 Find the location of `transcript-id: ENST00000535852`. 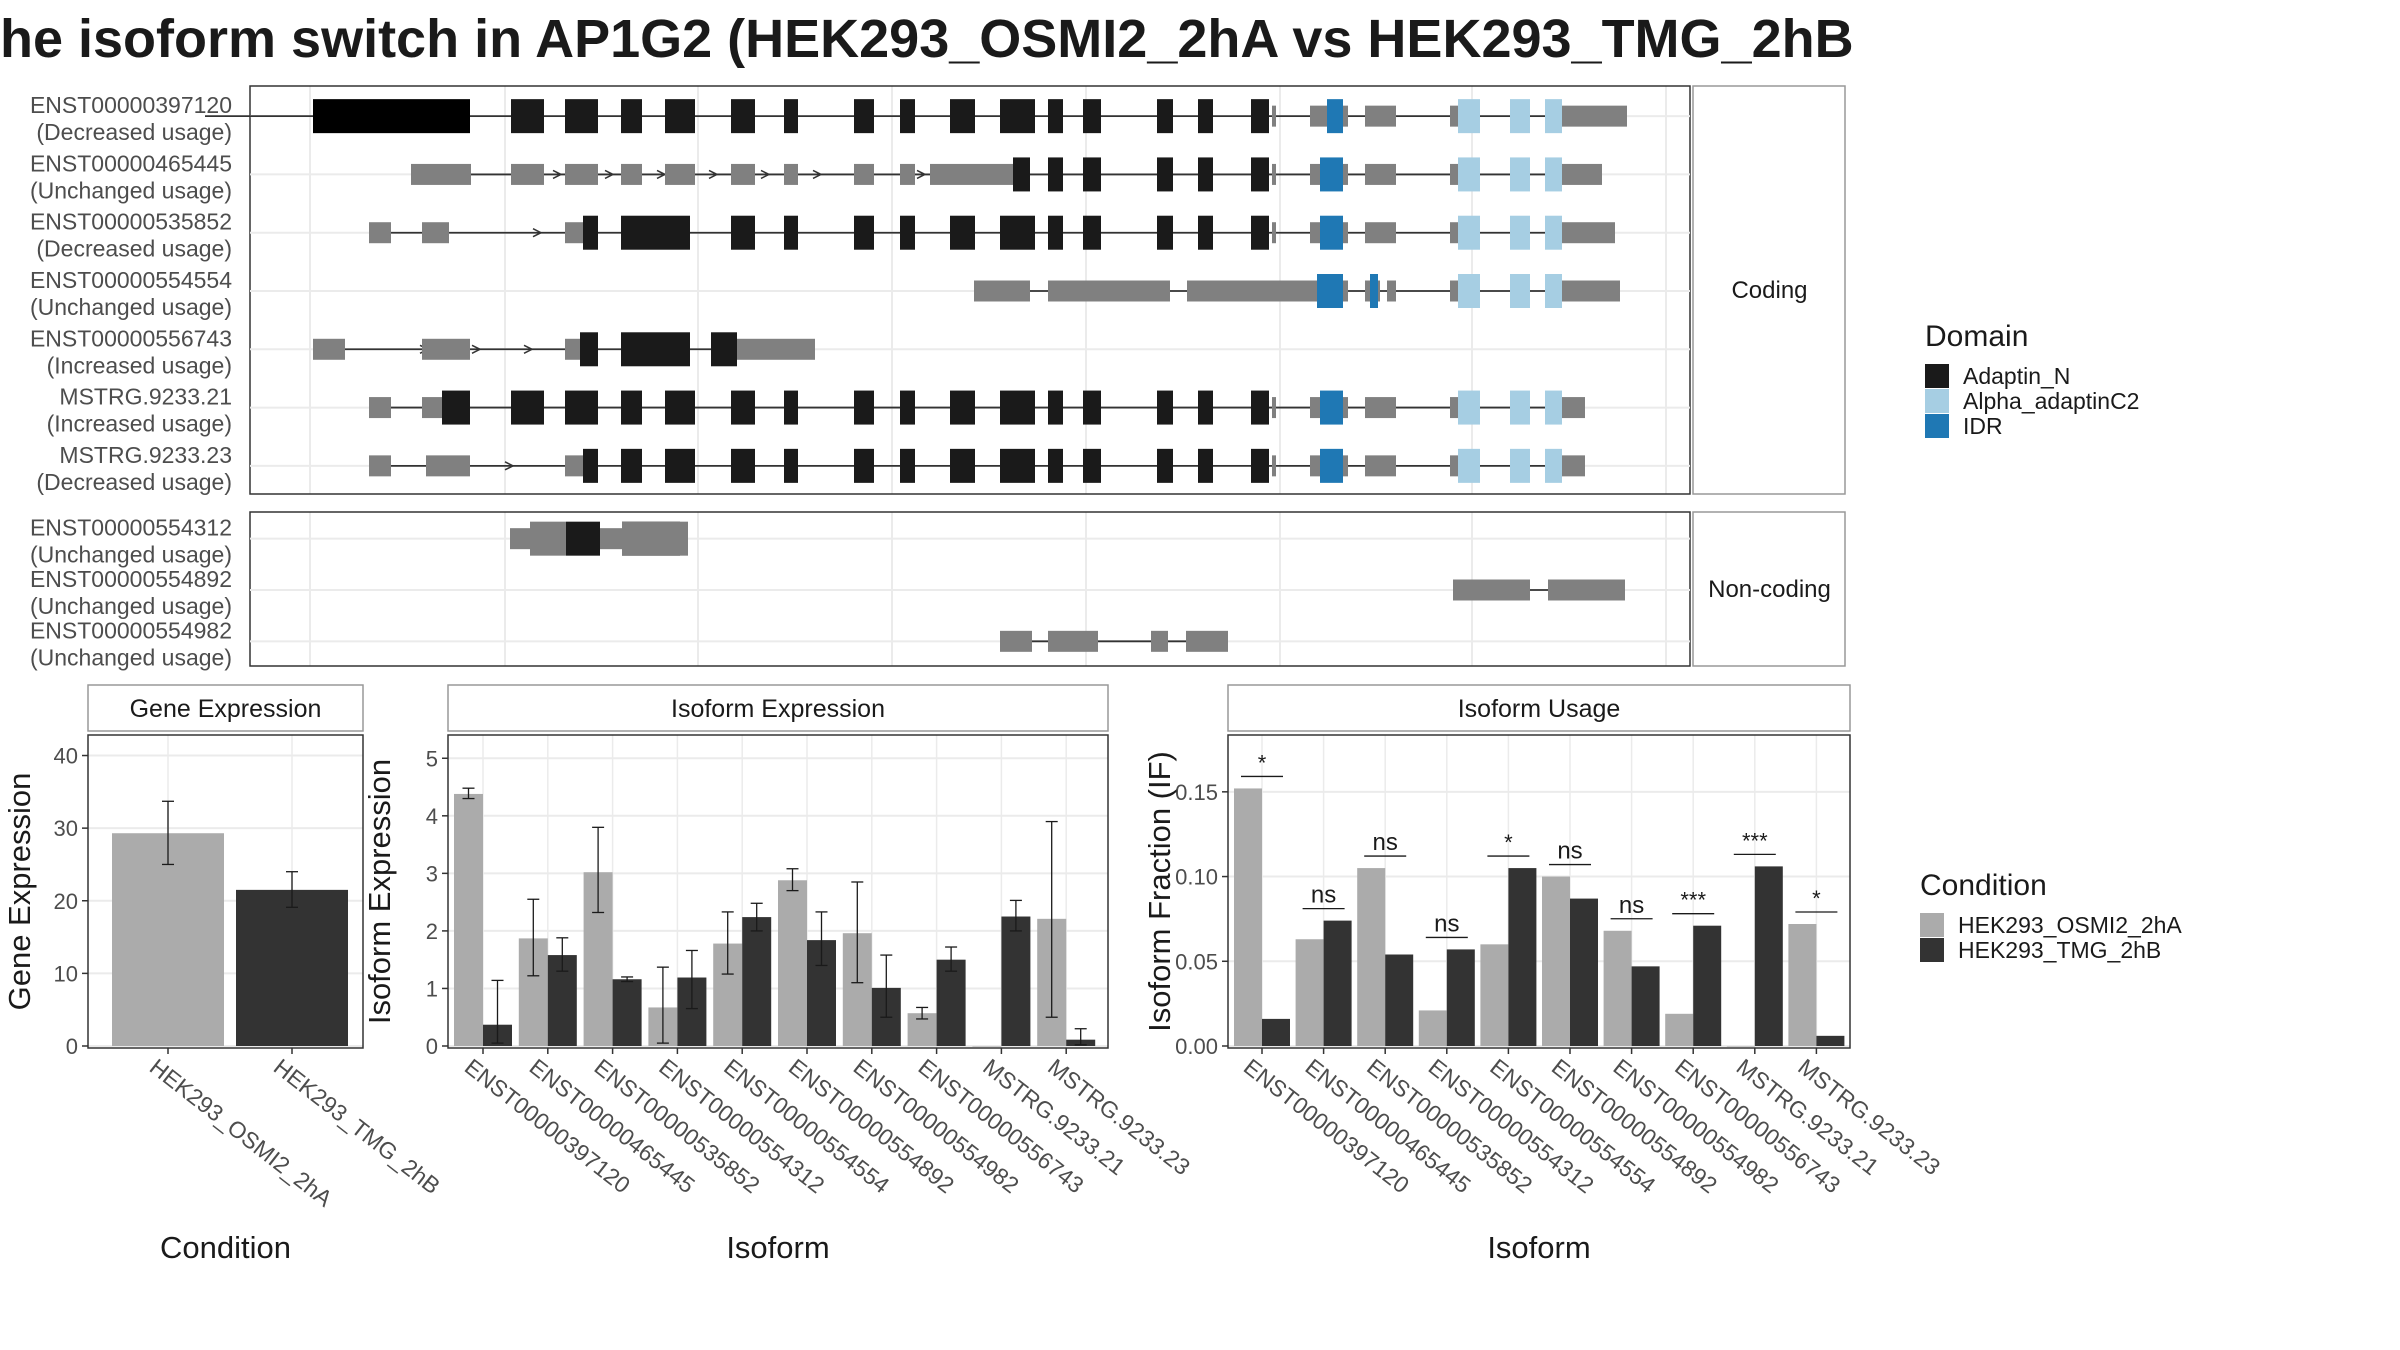

transcript-id: ENST00000535852 is located at coordinates (131, 222).